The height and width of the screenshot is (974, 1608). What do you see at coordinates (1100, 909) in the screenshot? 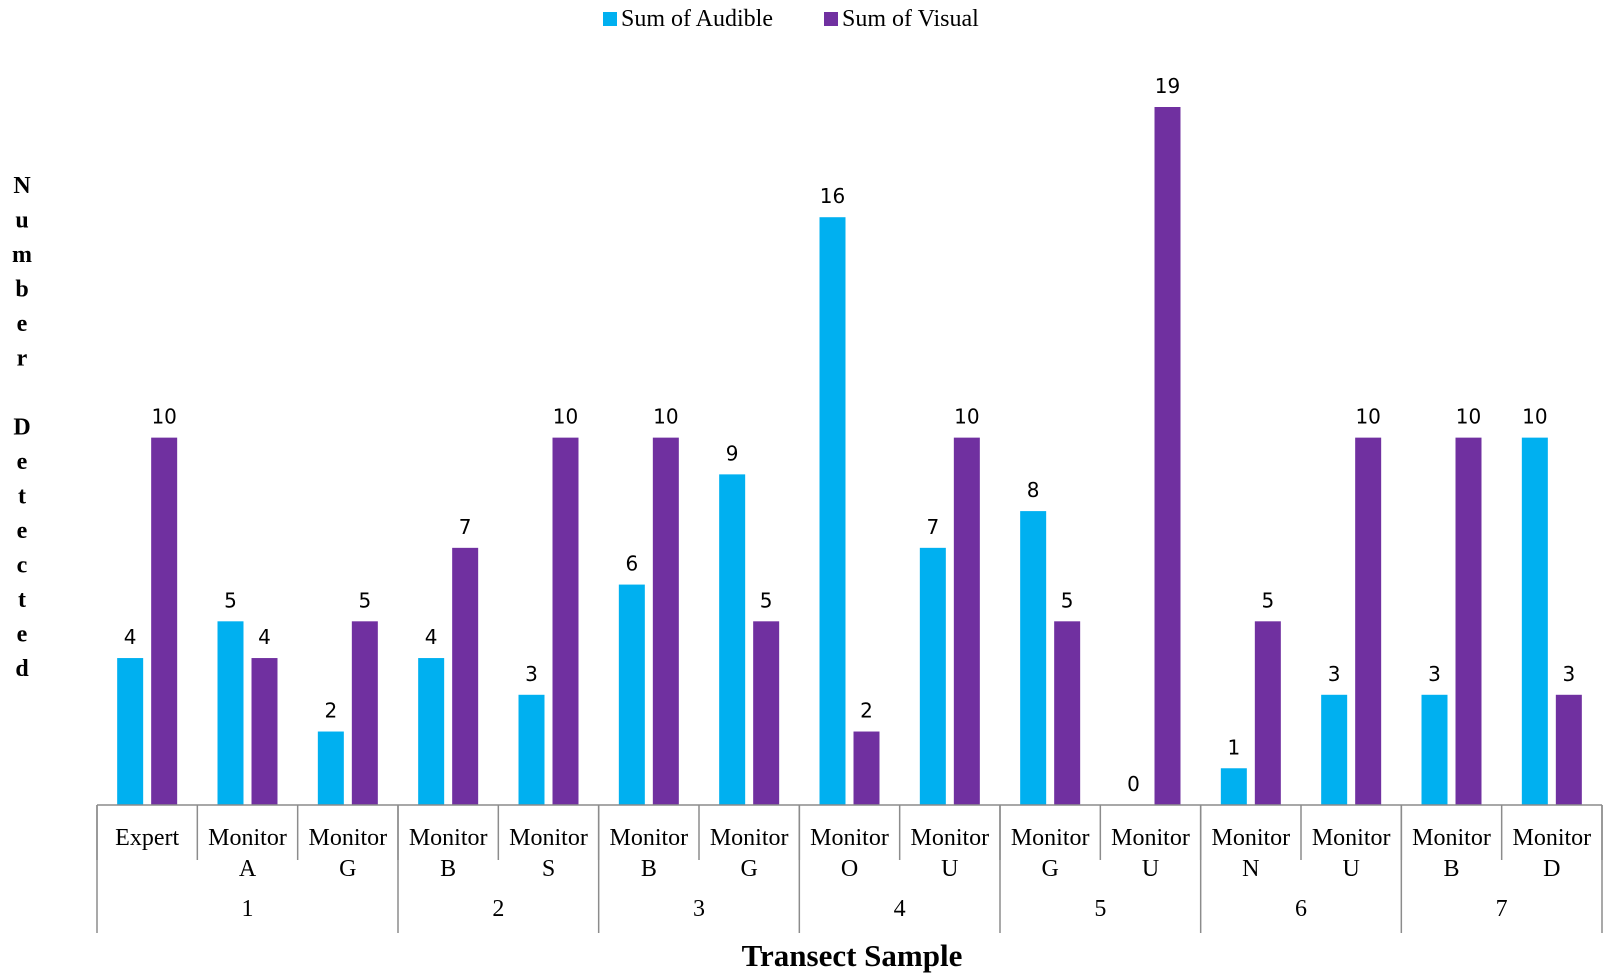
I see `group-label-5: 5` at bounding box center [1100, 909].